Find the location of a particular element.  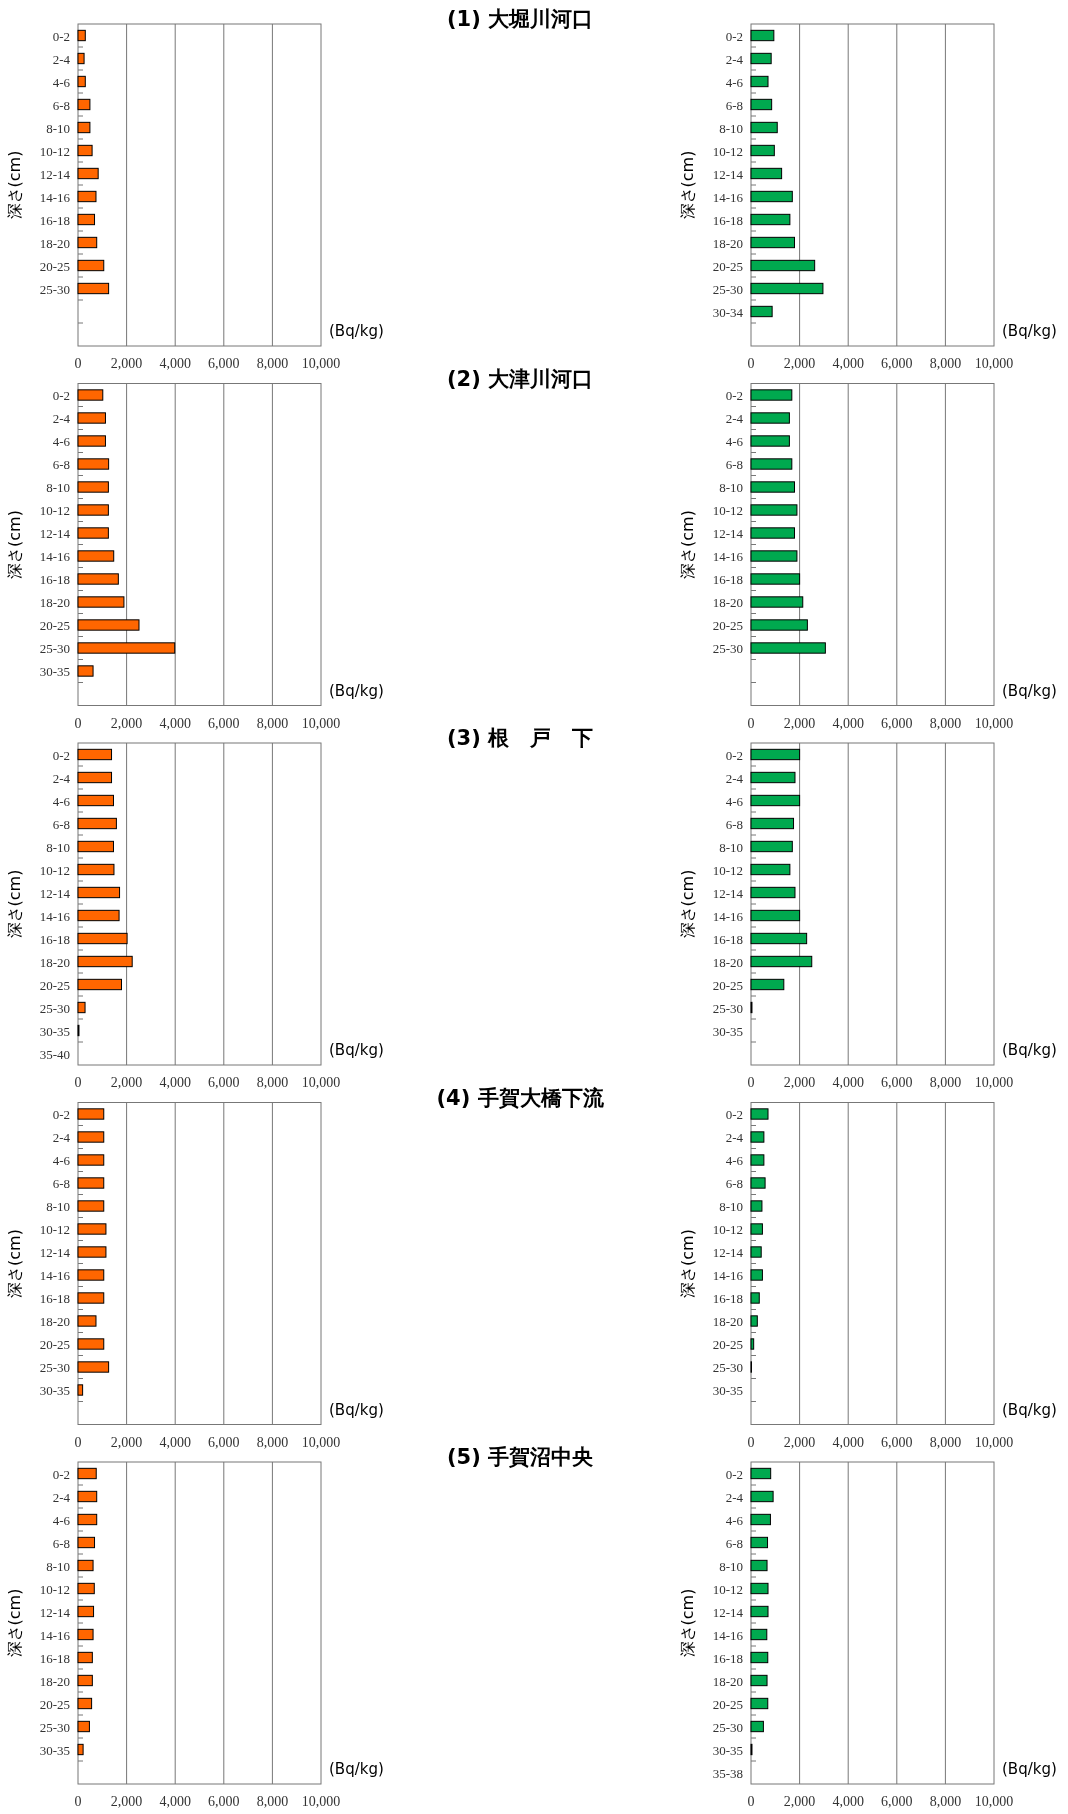

text: (2) 大津川河口 is located at coordinates (520, 378).